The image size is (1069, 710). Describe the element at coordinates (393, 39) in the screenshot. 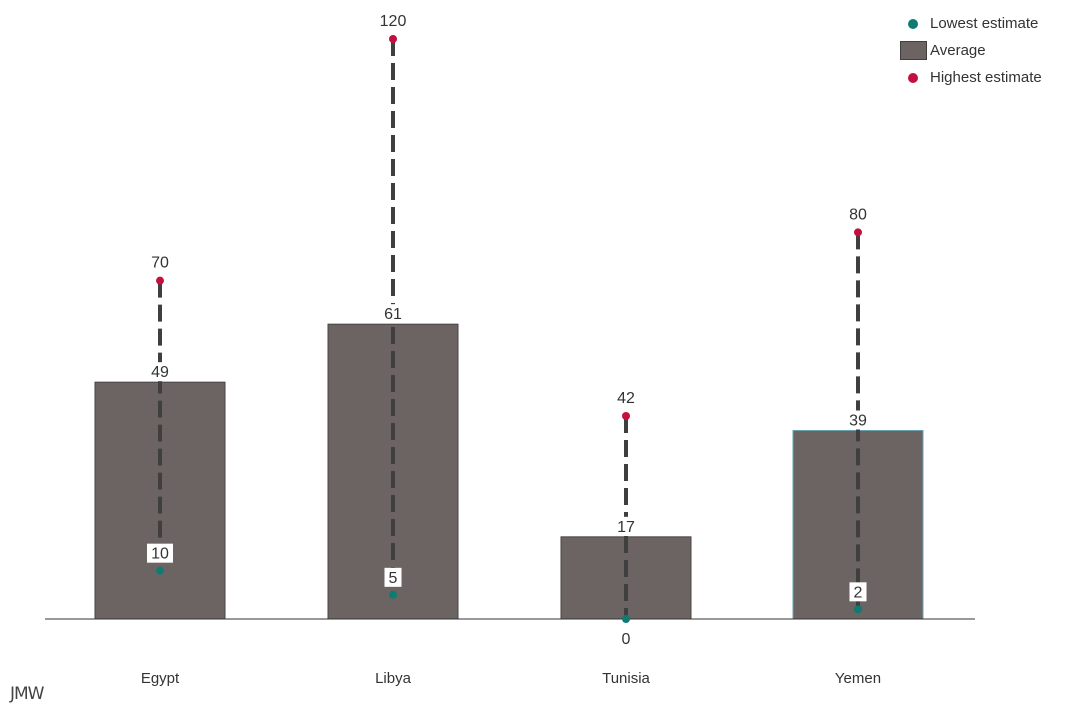

I see `highest-point-libya` at that location.